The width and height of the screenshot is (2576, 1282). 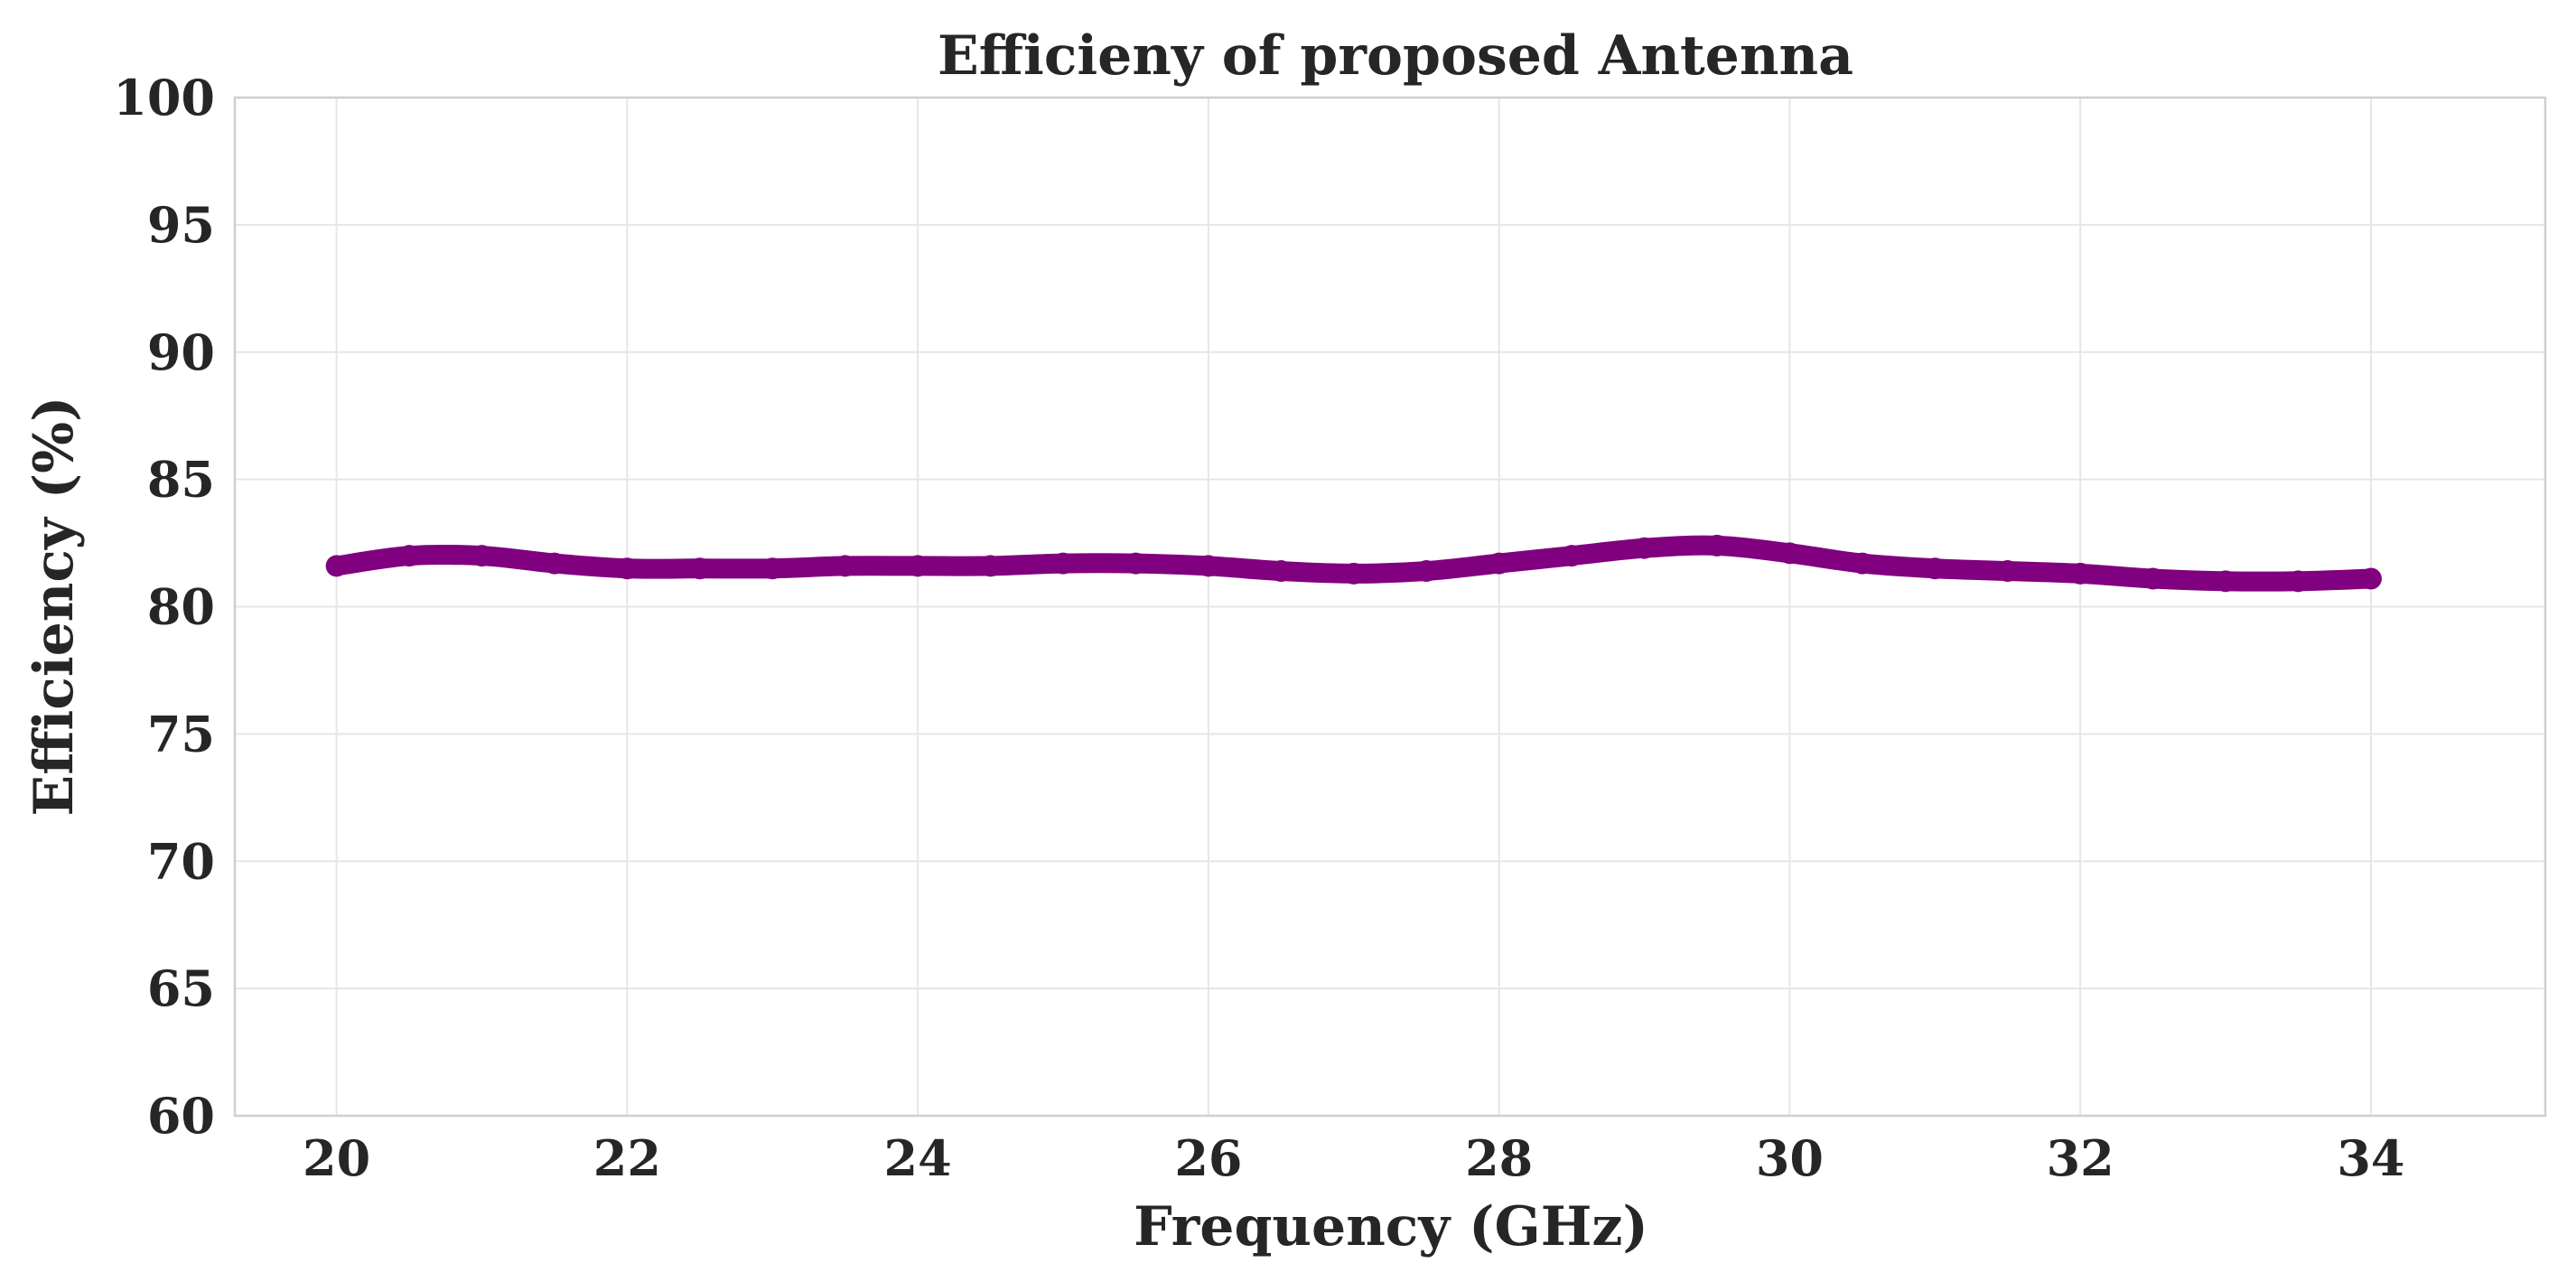 What do you see at coordinates (54, 607) in the screenshot?
I see `y-axis-label: Efficiency (%)` at bounding box center [54, 607].